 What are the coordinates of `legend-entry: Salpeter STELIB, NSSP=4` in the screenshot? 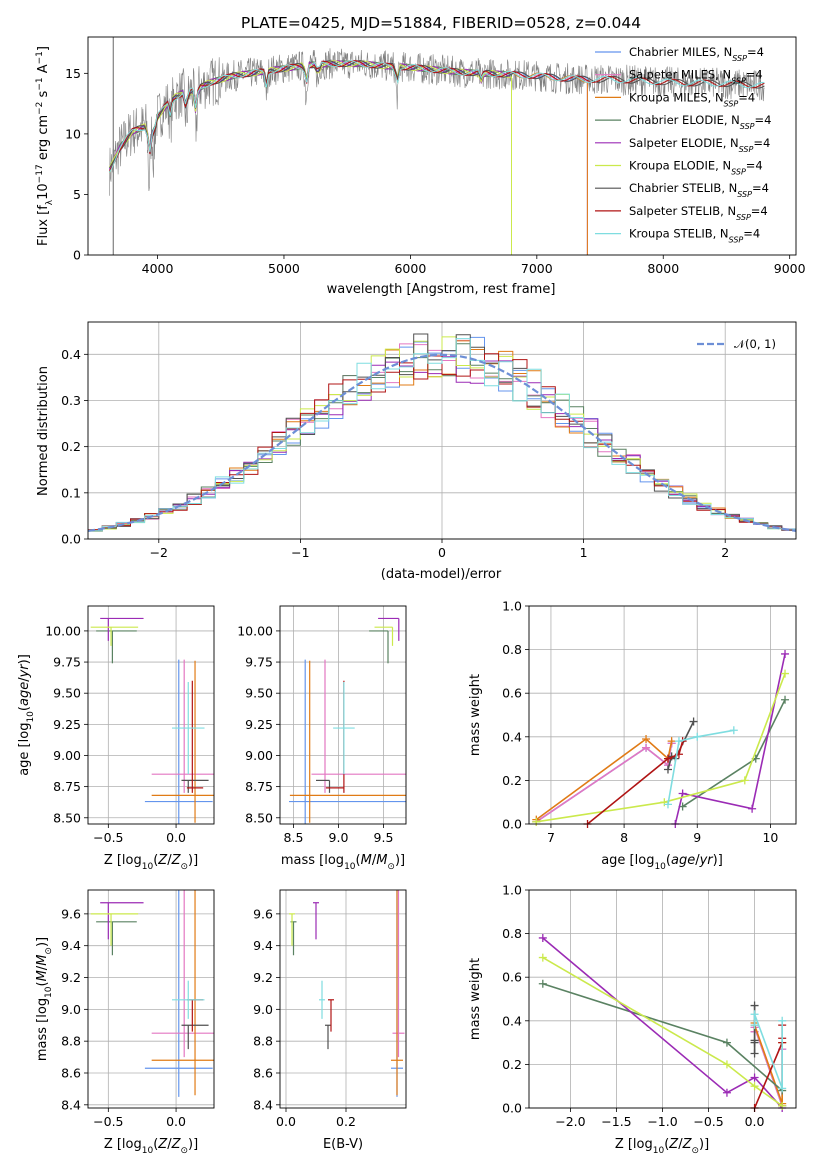 It's located at (698, 213).